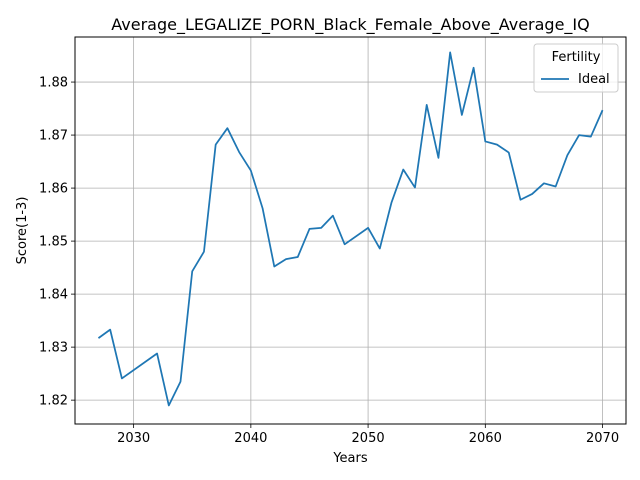 The width and height of the screenshot is (640, 480). What do you see at coordinates (53, 348) in the screenshot?
I see `y-tick-label: 1.83` at bounding box center [53, 348].